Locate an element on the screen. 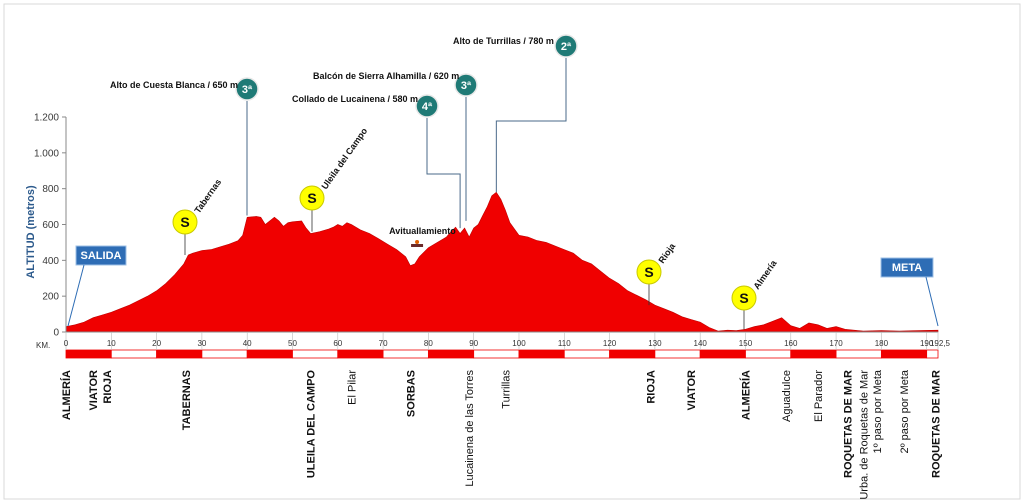  town-label: Lucainena de las Torres is located at coordinates (470, 428).